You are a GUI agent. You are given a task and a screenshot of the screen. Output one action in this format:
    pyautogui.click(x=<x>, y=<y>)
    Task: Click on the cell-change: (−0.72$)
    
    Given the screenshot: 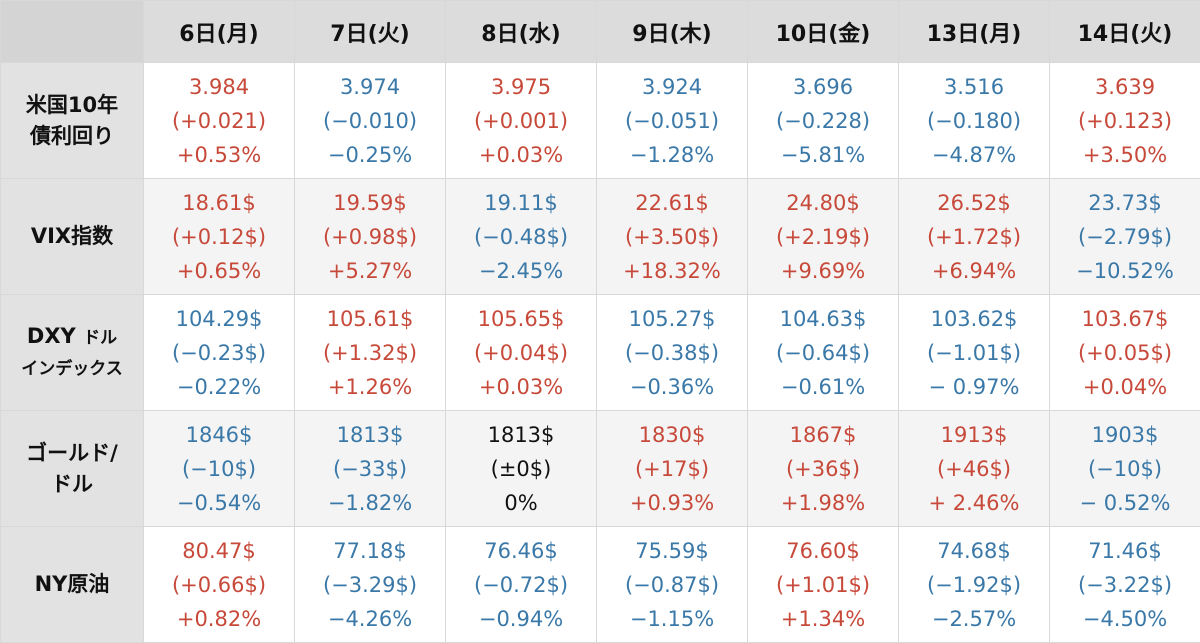 What is the action you would take?
    pyautogui.click(x=521, y=585)
    